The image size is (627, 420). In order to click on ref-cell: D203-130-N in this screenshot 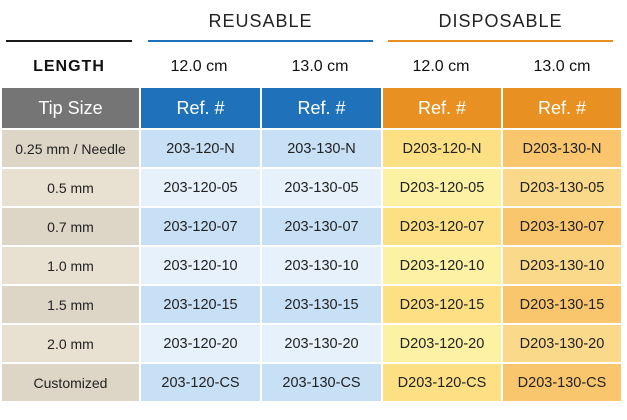, I will do `click(562, 148)`.